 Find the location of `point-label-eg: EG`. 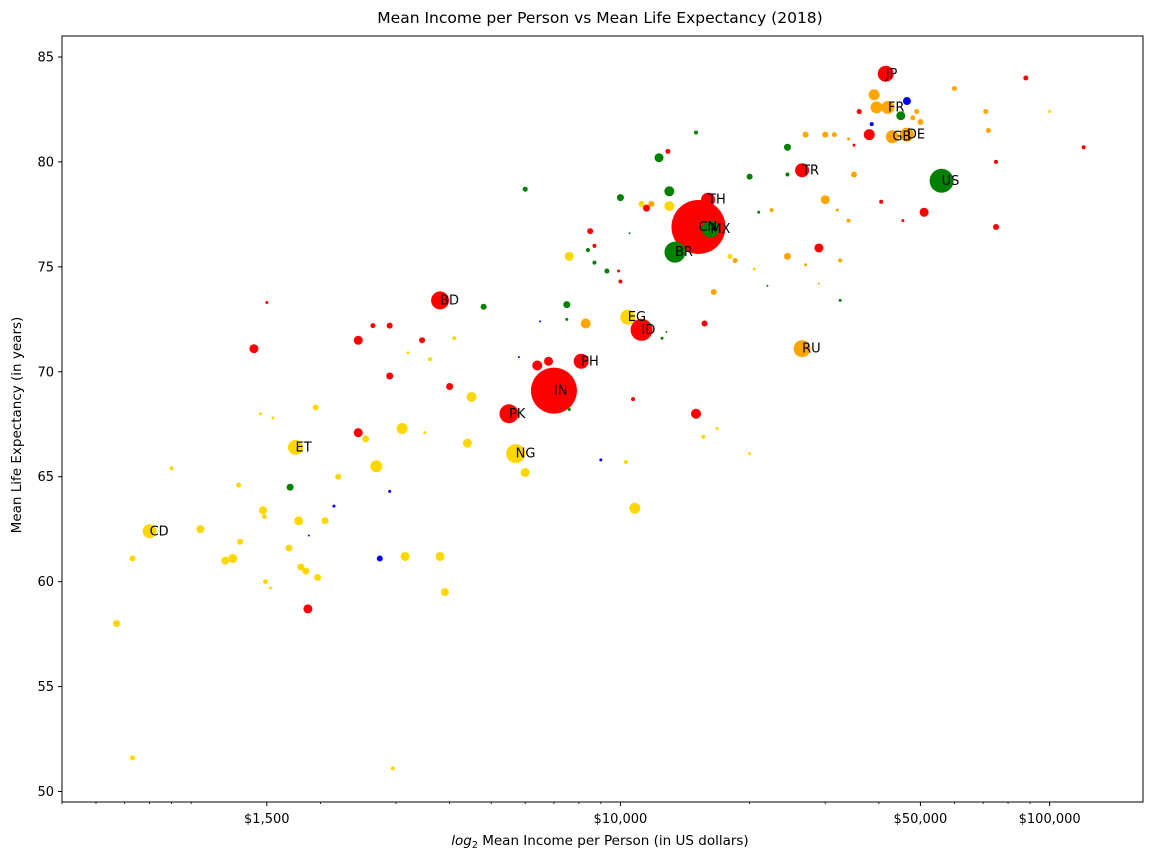

point-label-eg: EG is located at coordinates (637, 317).